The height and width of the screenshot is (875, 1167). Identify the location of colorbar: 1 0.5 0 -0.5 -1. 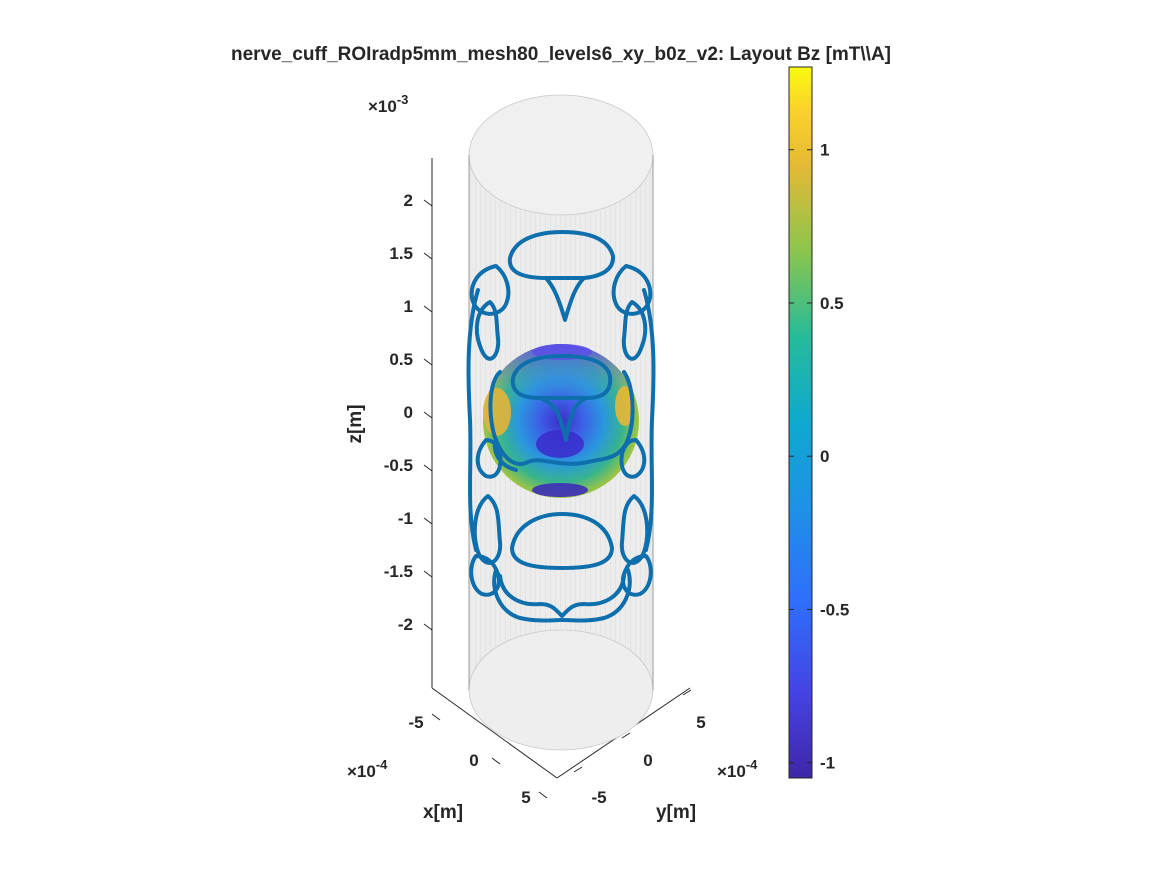
(818, 422).